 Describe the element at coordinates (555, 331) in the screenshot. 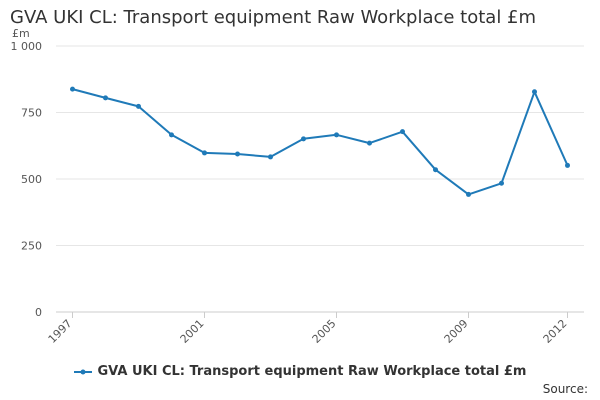

I see `x-tick-label: 2012` at that location.